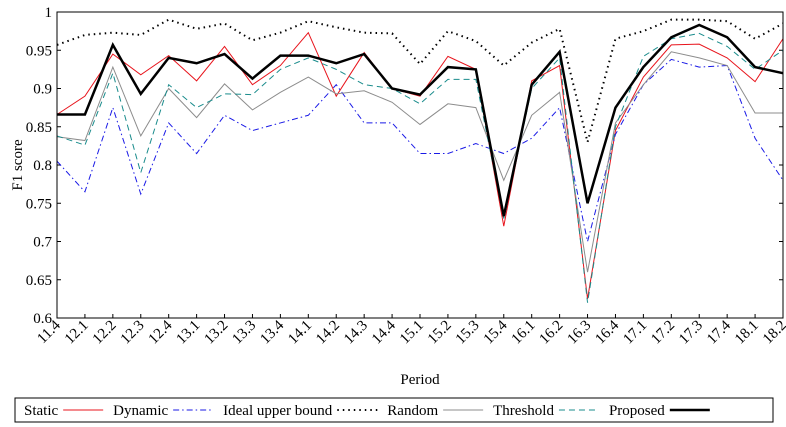  What do you see at coordinates (468, 333) in the screenshot?
I see `x-tick-label: 15.3` at bounding box center [468, 333].